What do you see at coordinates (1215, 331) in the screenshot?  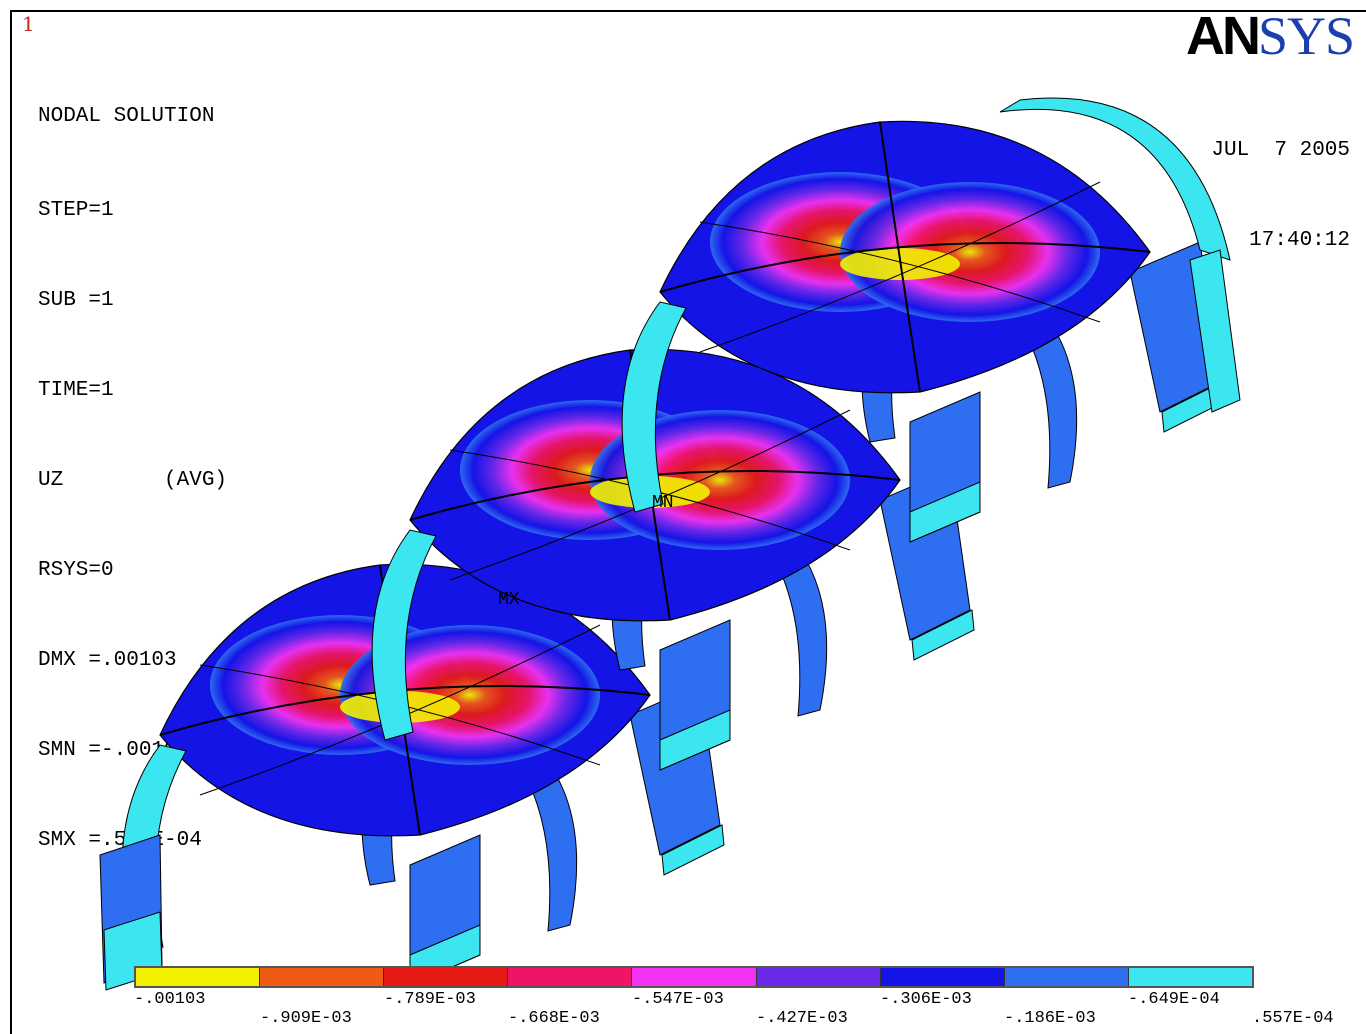 I see `end-pier` at bounding box center [1215, 331].